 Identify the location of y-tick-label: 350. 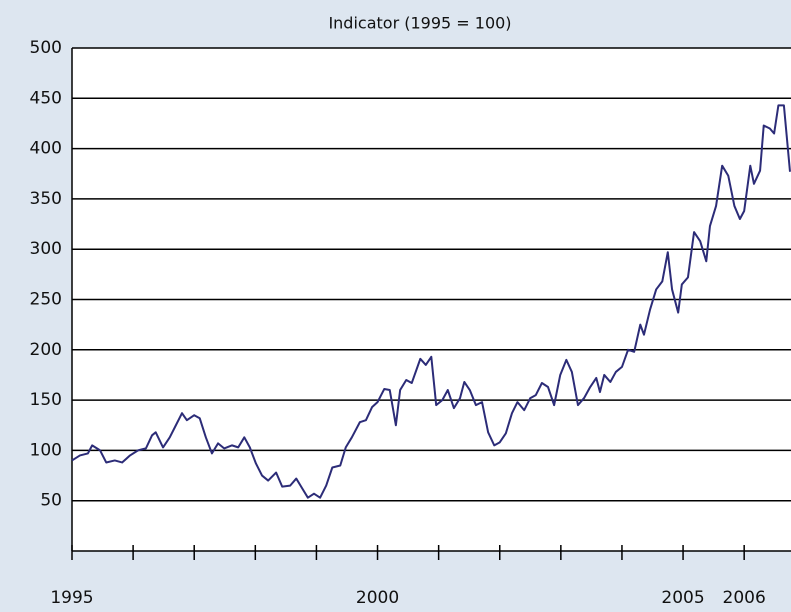
(46, 199).